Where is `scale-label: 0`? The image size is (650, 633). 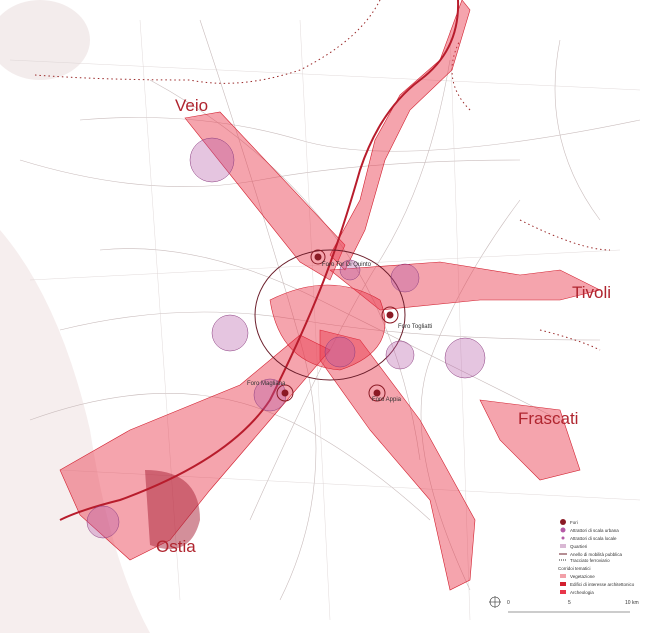
scale-label: 0 is located at coordinates (508, 603).